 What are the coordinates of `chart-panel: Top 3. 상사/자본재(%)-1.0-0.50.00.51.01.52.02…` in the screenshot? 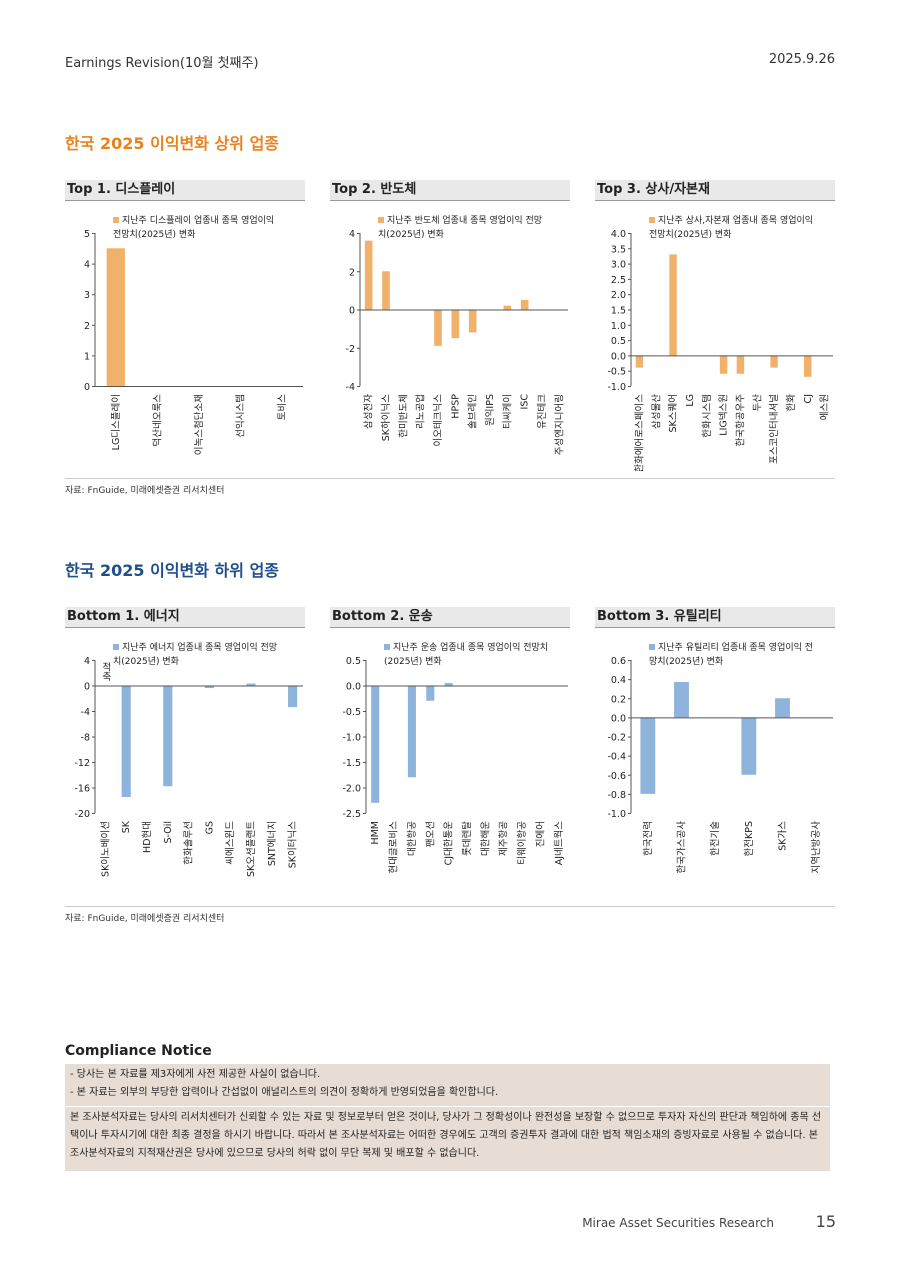 It's located at (715, 327).